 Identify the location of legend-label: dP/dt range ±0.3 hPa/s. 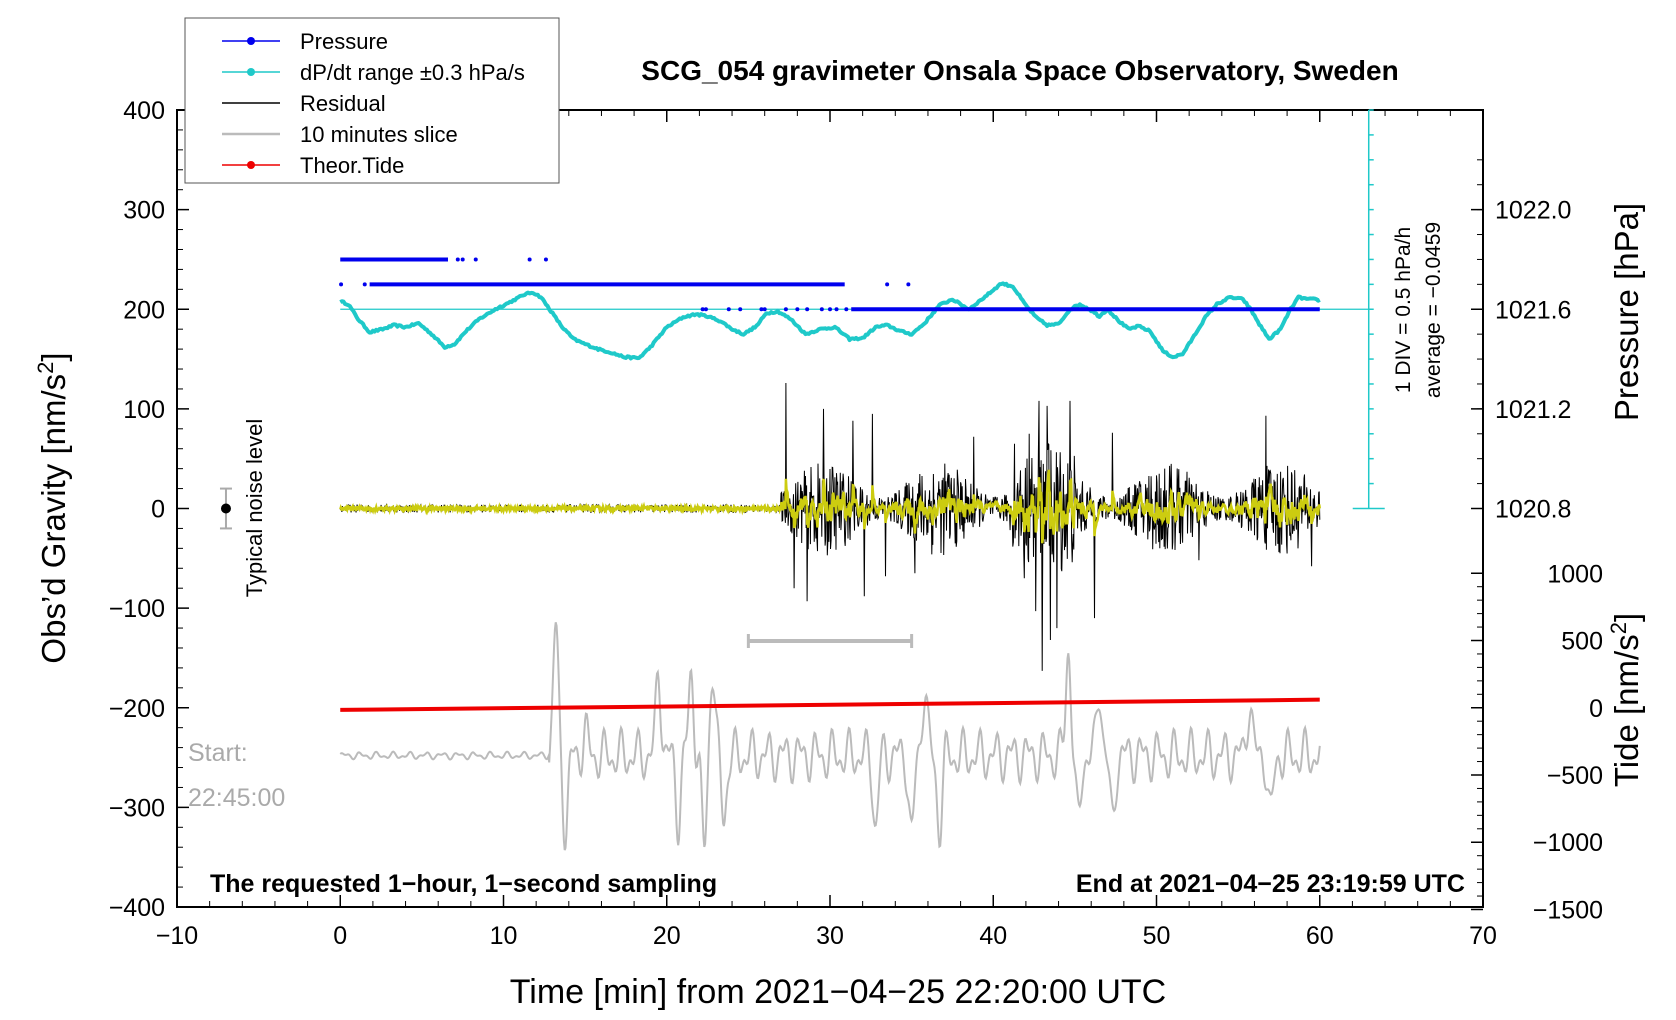
(412, 72).